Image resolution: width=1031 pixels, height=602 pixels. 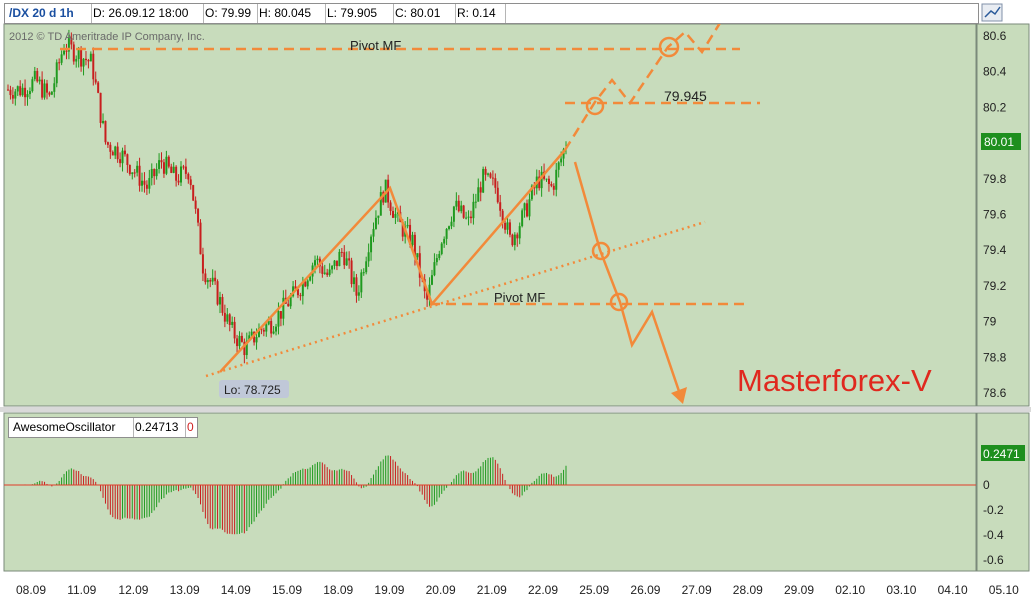 I want to click on watermark-text: Masterforex-V, so click(x=834, y=380).